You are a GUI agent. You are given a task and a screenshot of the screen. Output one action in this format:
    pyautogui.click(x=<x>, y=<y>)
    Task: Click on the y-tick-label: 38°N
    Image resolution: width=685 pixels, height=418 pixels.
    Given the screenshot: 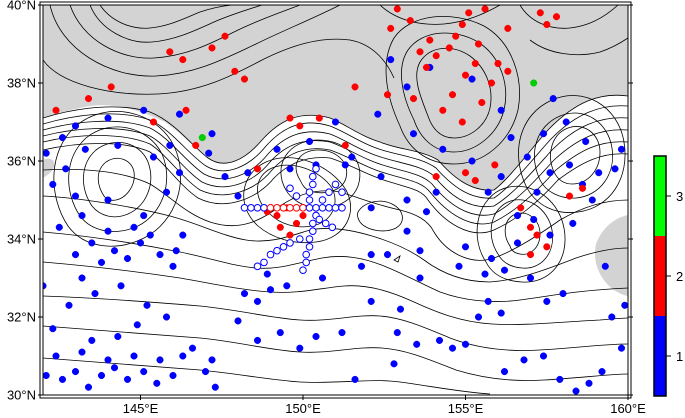 What is the action you would take?
    pyautogui.click(x=21, y=83)
    